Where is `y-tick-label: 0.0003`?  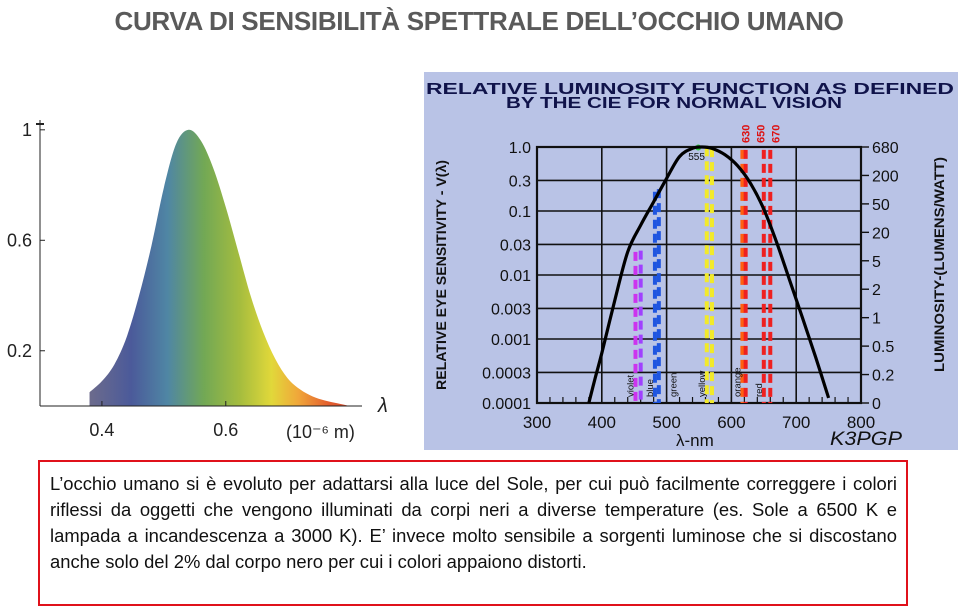 y-tick-label: 0.0003 is located at coordinates (506, 373).